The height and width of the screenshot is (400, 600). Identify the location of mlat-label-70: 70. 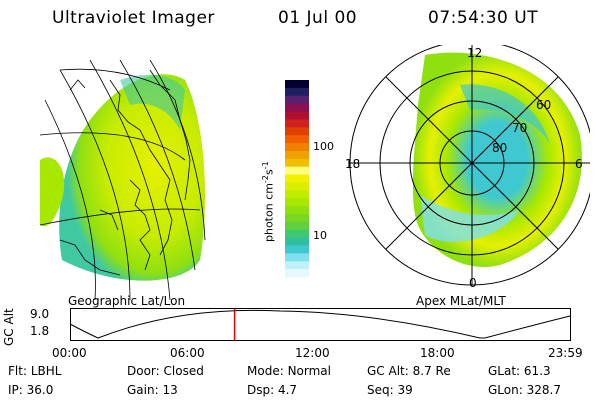
(520, 128).